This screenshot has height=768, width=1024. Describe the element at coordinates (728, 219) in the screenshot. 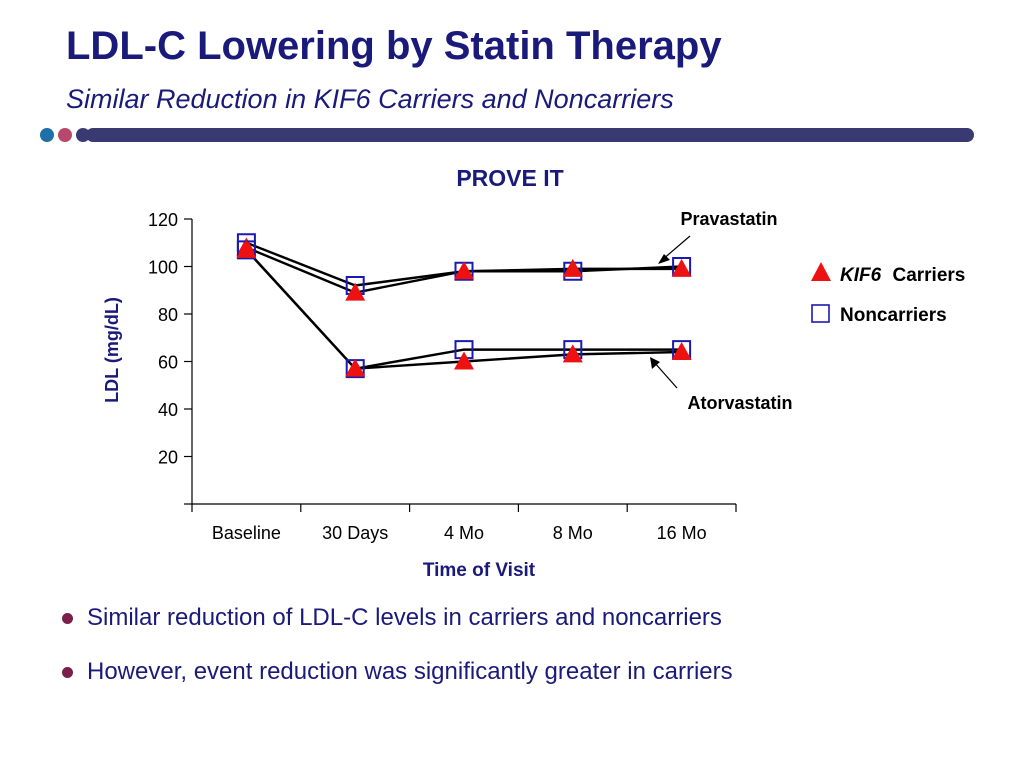

I see `annotation-pravastatin: Pravastatin` at that location.